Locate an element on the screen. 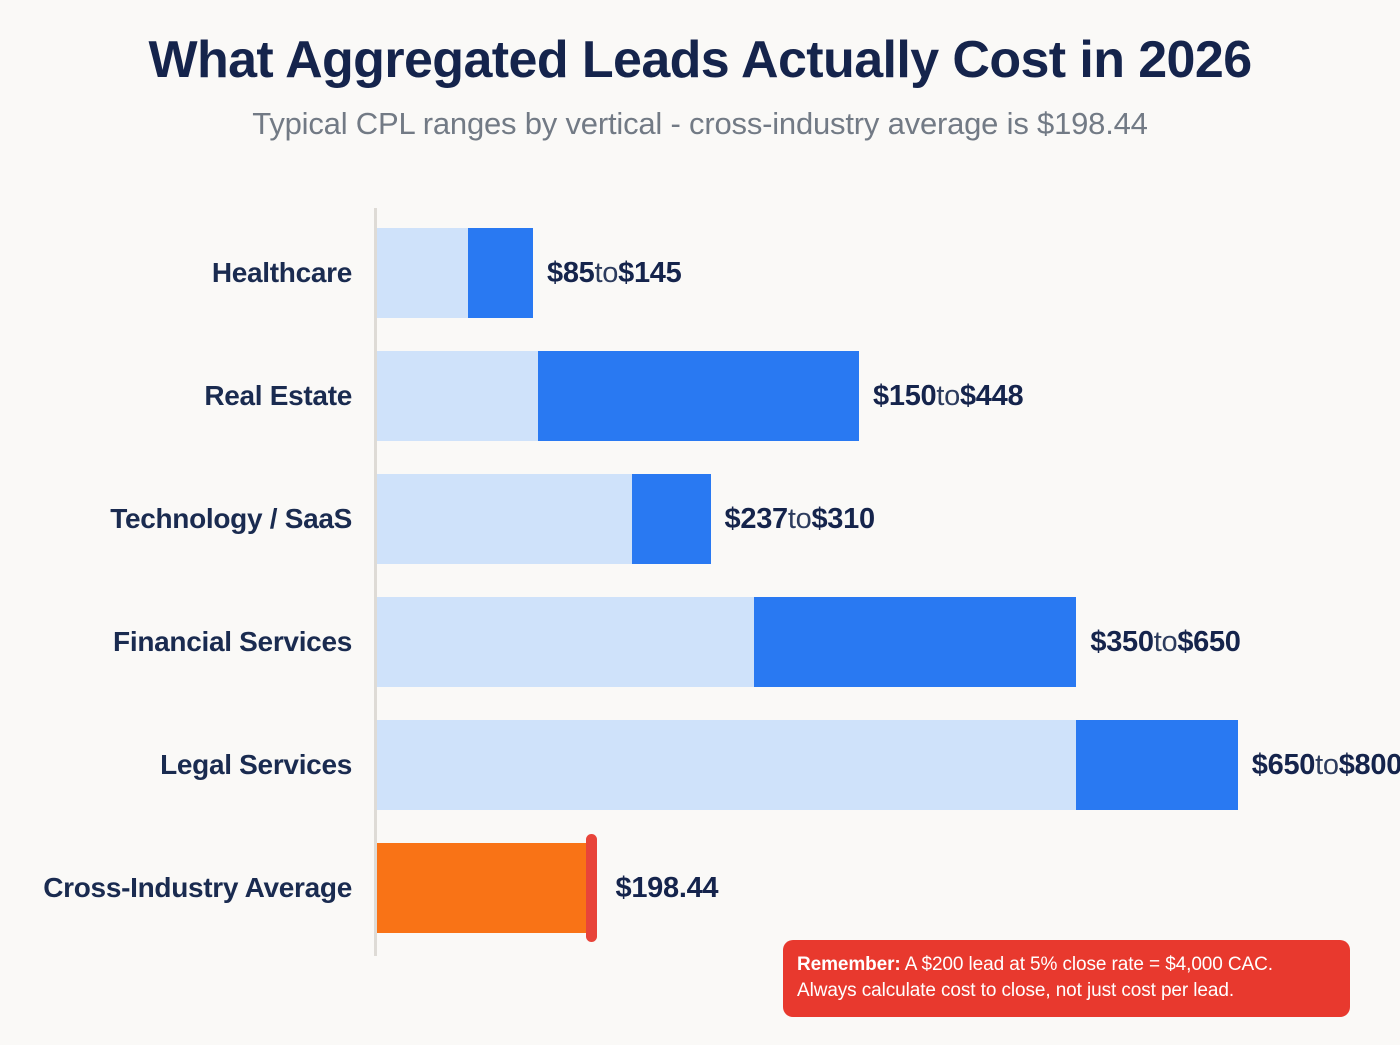  category-label: Cross-Industry Average is located at coordinates (197, 887).